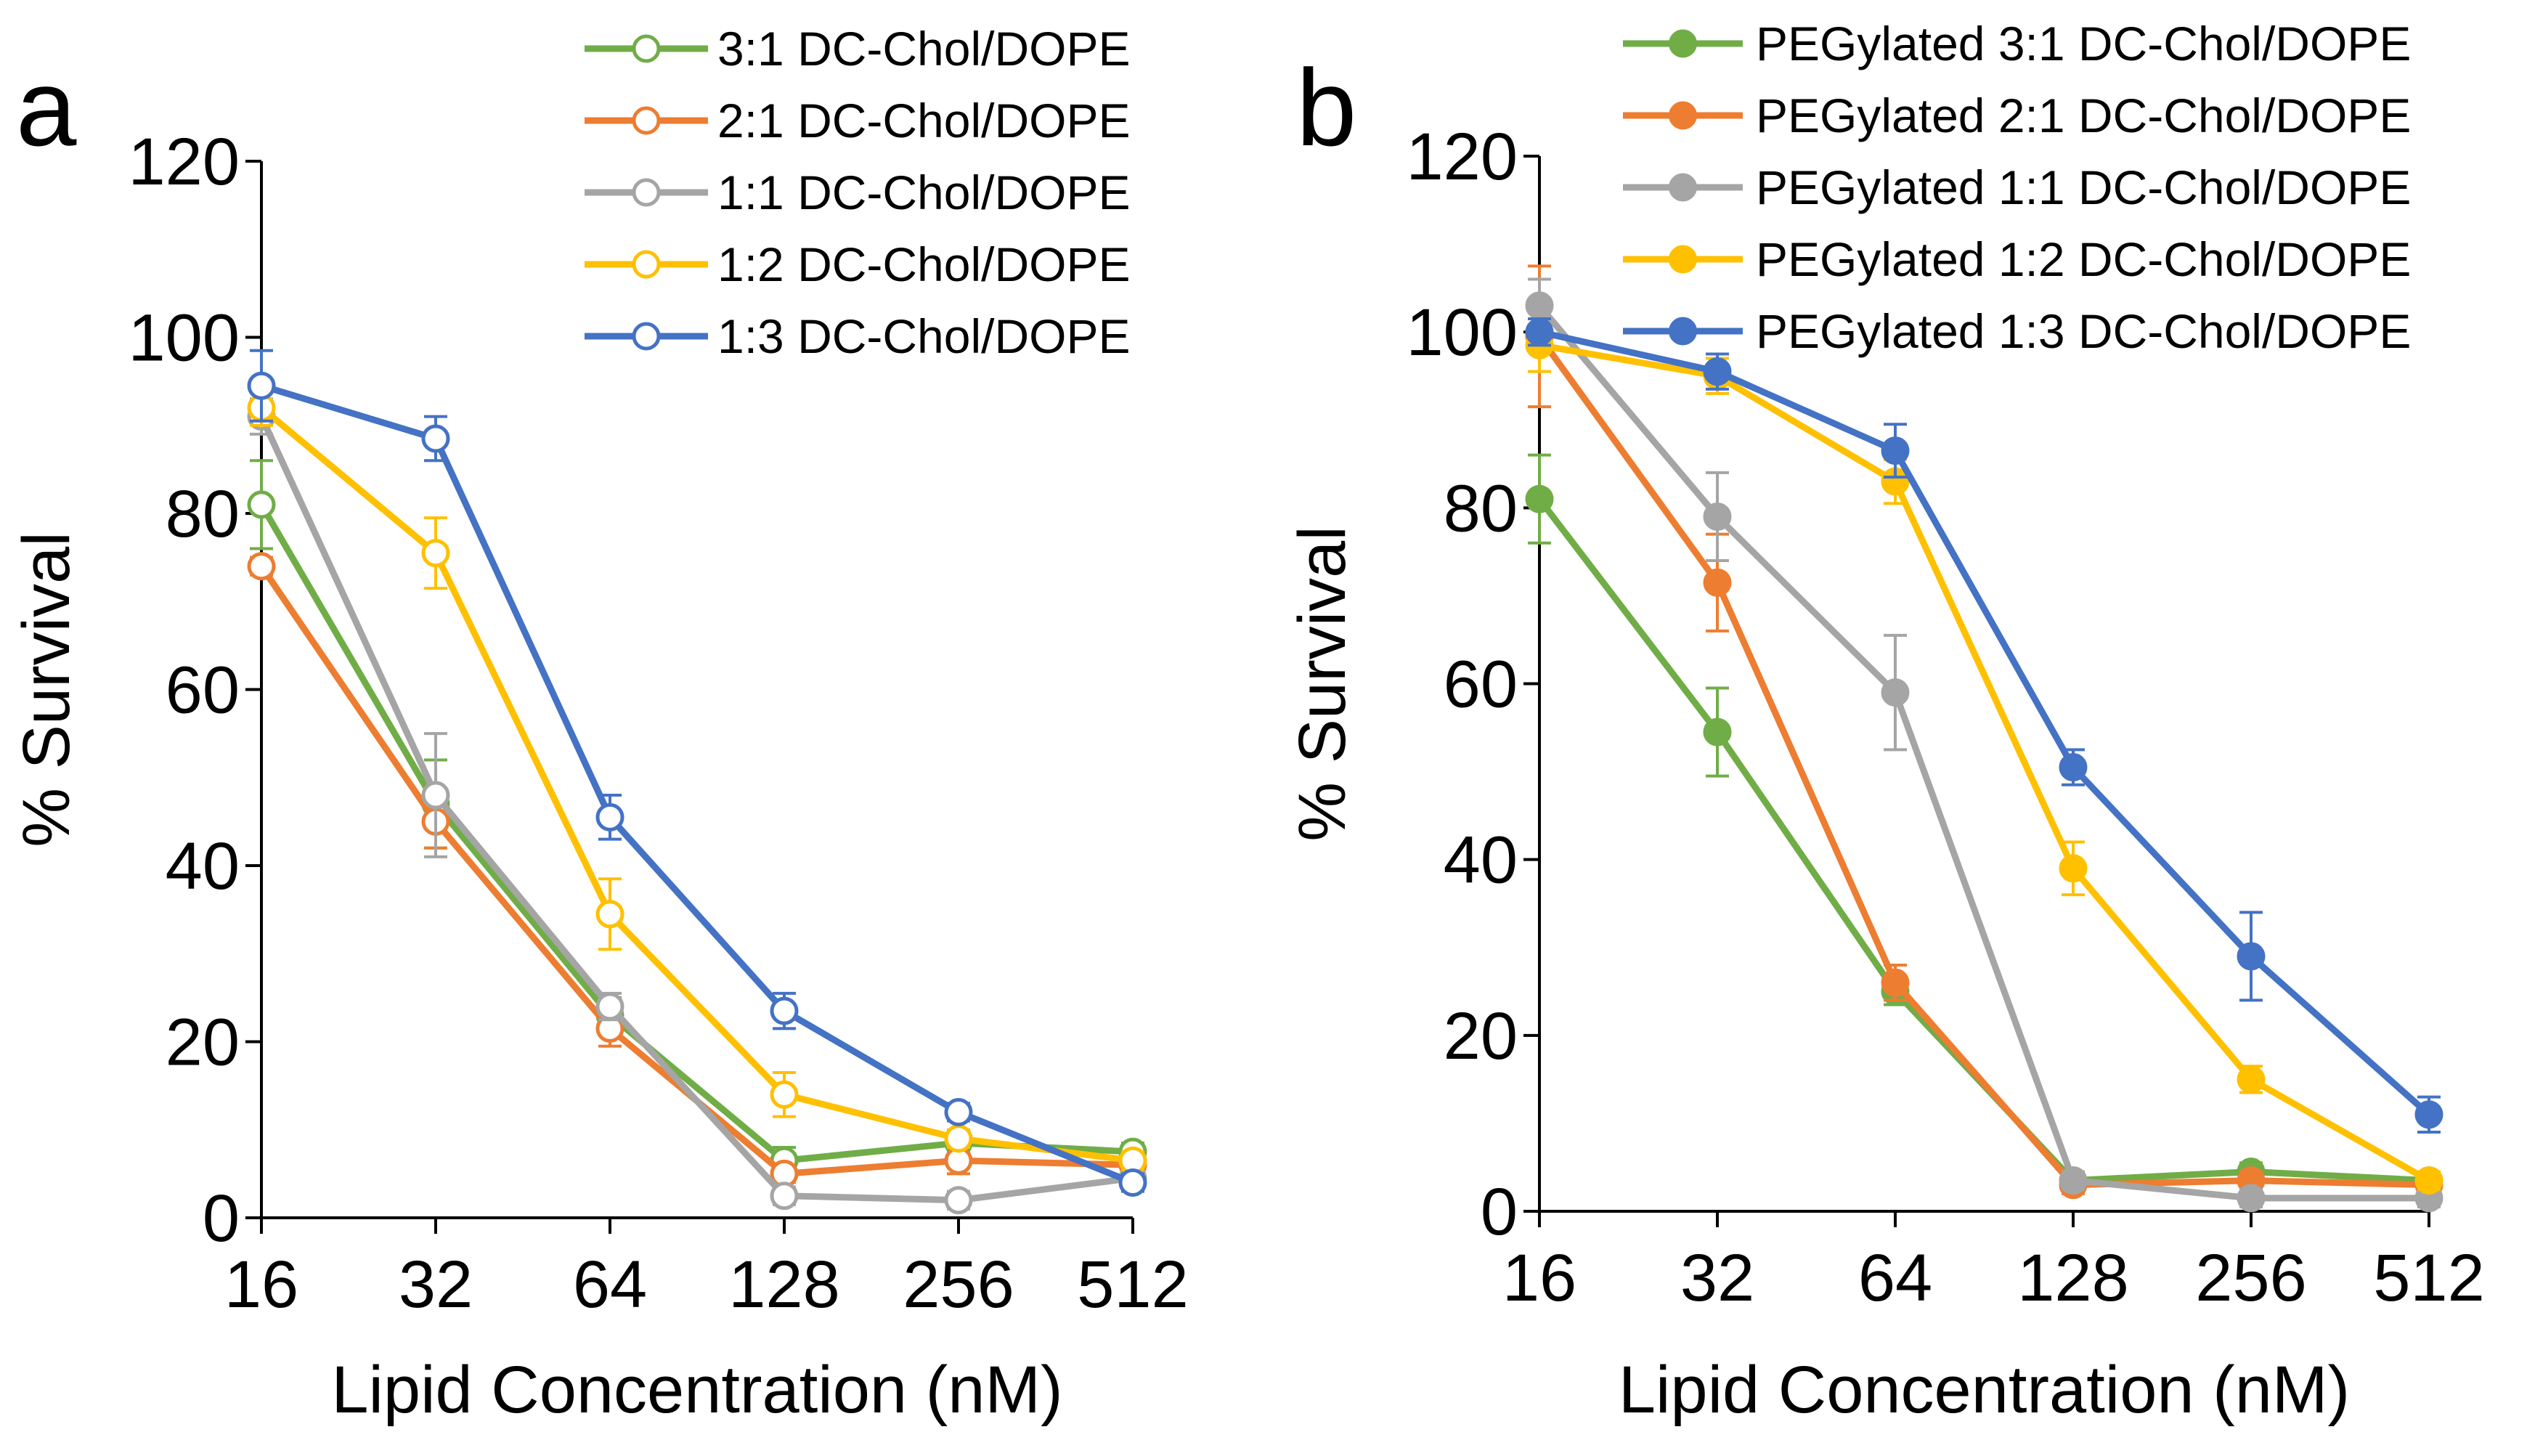 The image size is (2527, 1456). What do you see at coordinates (924, 336) in the screenshot?
I see `legend-label: 1:3 DC-Chol/DOPE` at bounding box center [924, 336].